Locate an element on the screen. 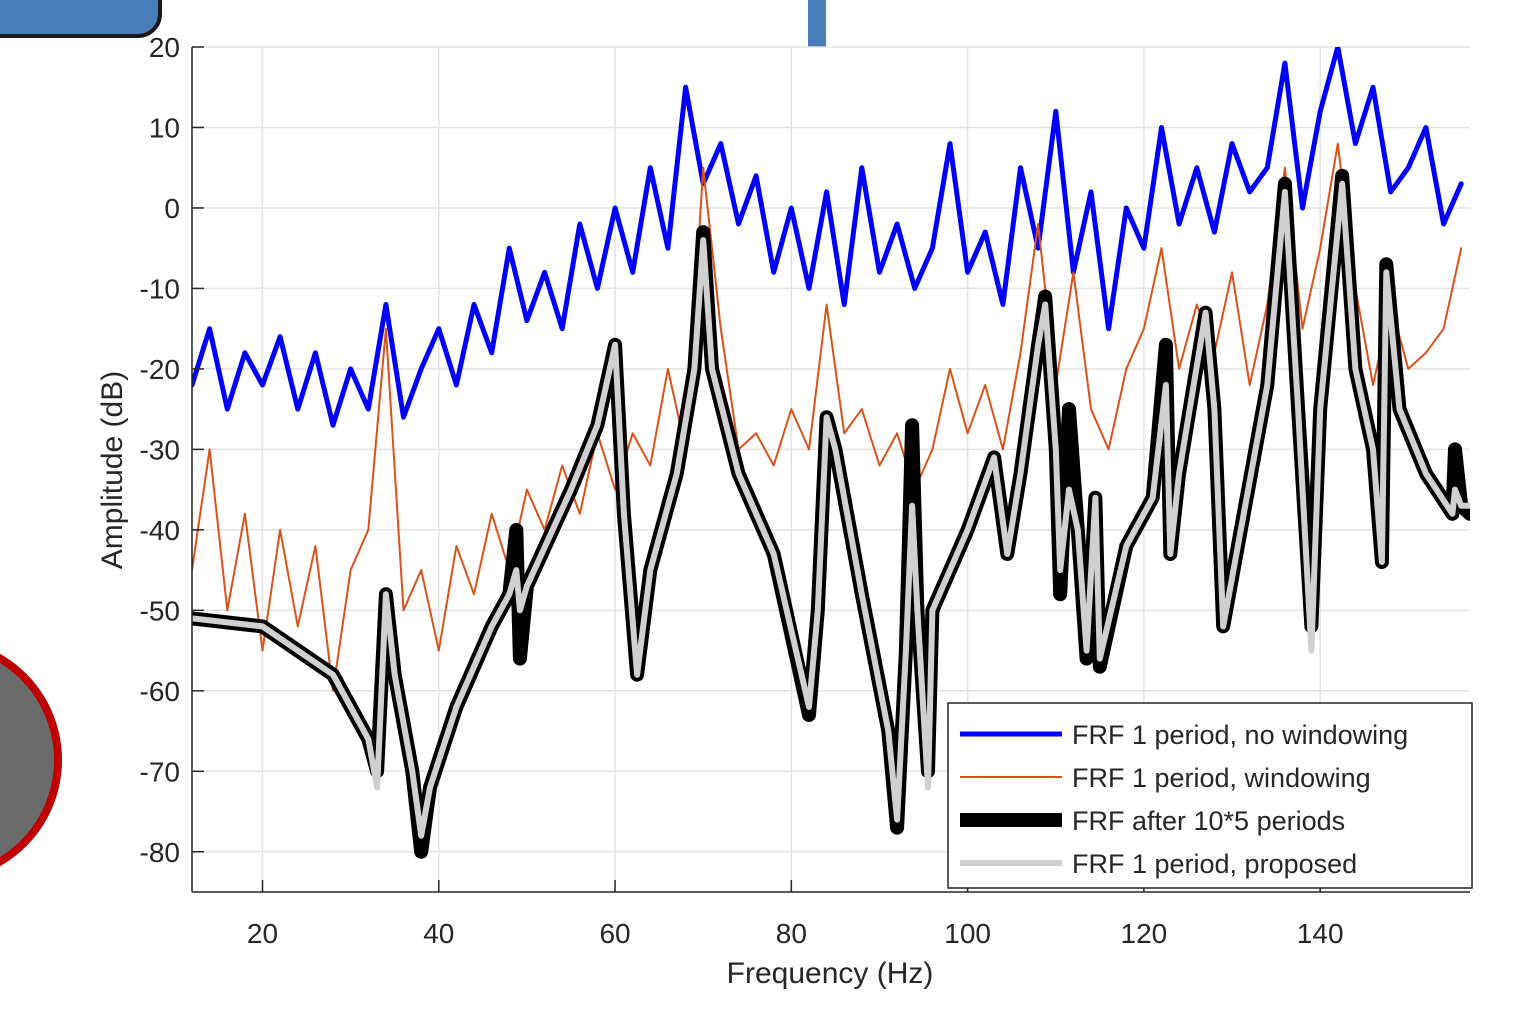 This screenshot has width=1520, height=1013. y-tick-label: -50 is located at coordinates (160, 610).